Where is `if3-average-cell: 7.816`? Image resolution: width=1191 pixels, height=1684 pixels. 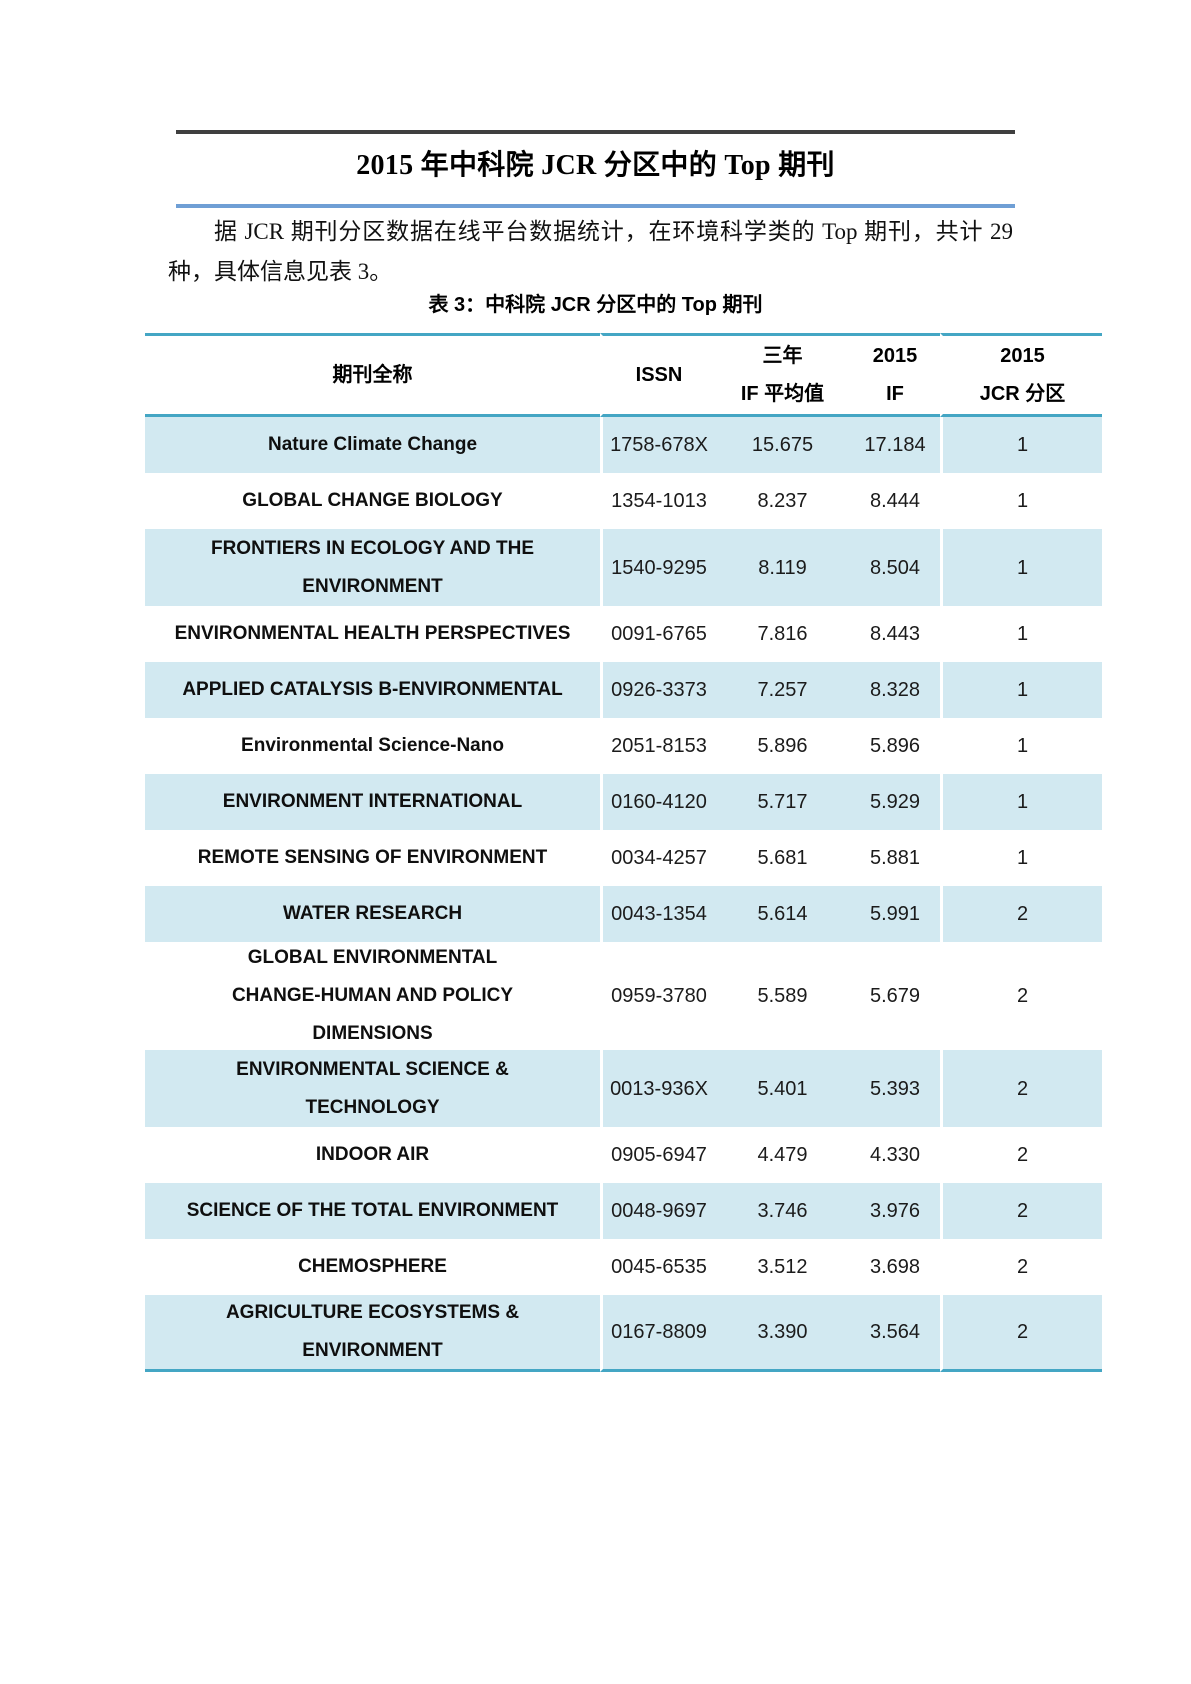
if3-average-cell: 7.816 is located at coordinates (782, 634).